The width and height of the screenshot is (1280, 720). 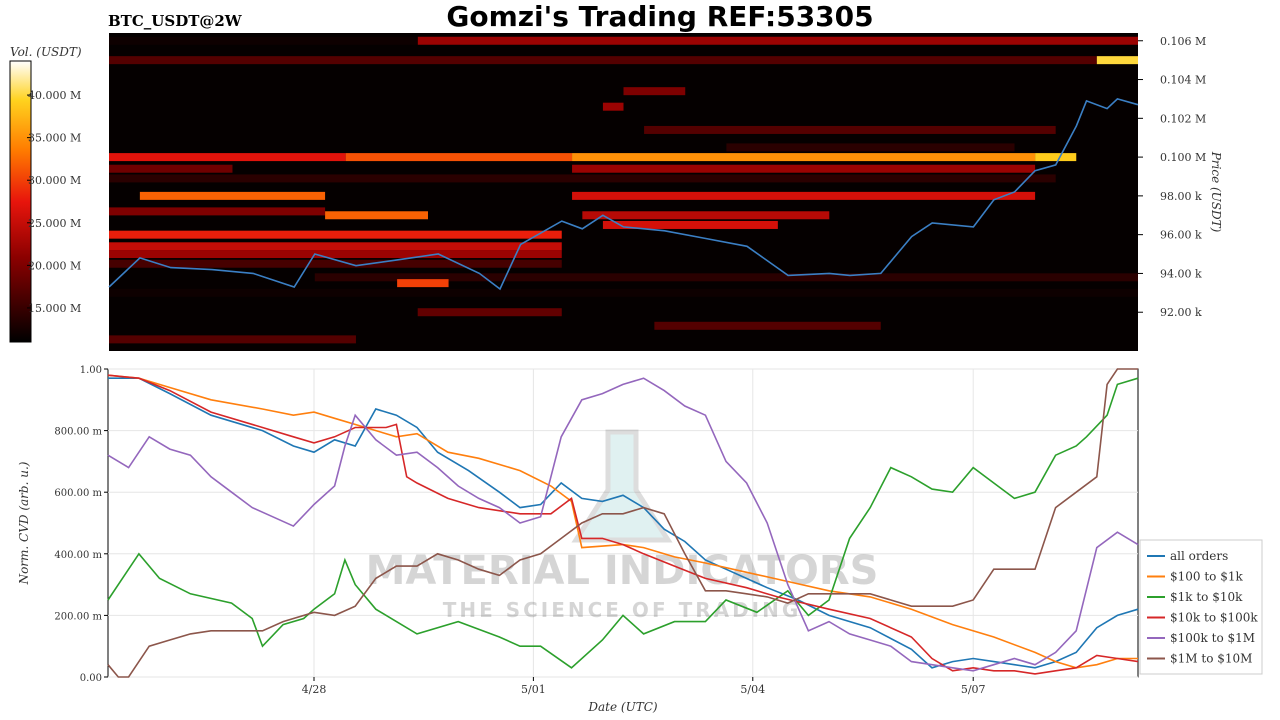 What do you see at coordinates (1199, 556) in the screenshot?
I see `legend-label: all orders` at bounding box center [1199, 556].